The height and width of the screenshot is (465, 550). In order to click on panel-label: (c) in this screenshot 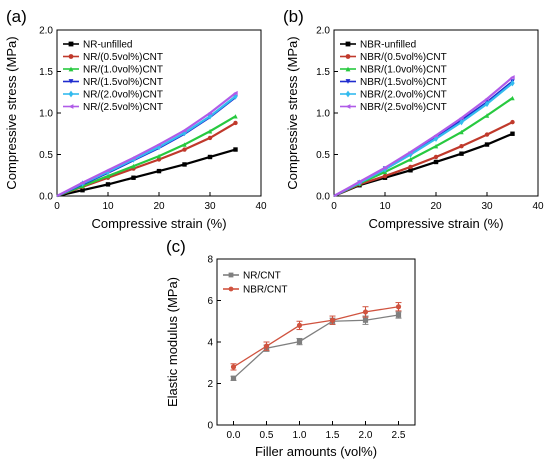, I will do `click(176, 246)`.